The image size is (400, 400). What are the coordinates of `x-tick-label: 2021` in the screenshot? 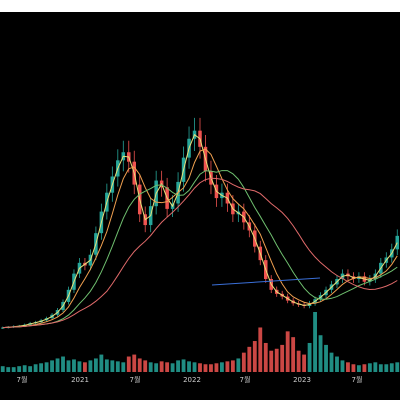 It's located at (80, 380).